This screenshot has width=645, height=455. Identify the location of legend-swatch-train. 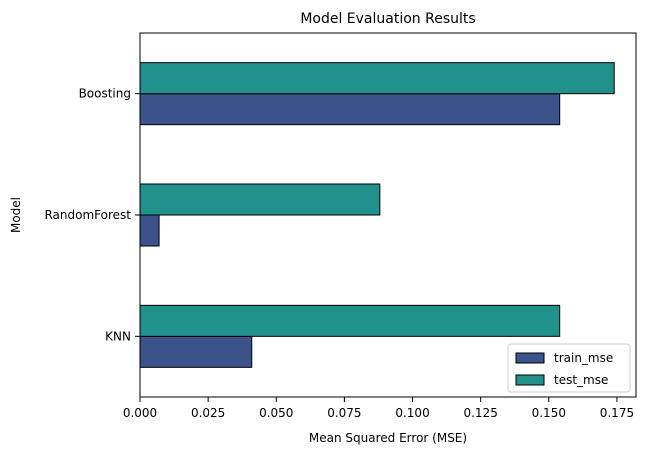
(530, 358).